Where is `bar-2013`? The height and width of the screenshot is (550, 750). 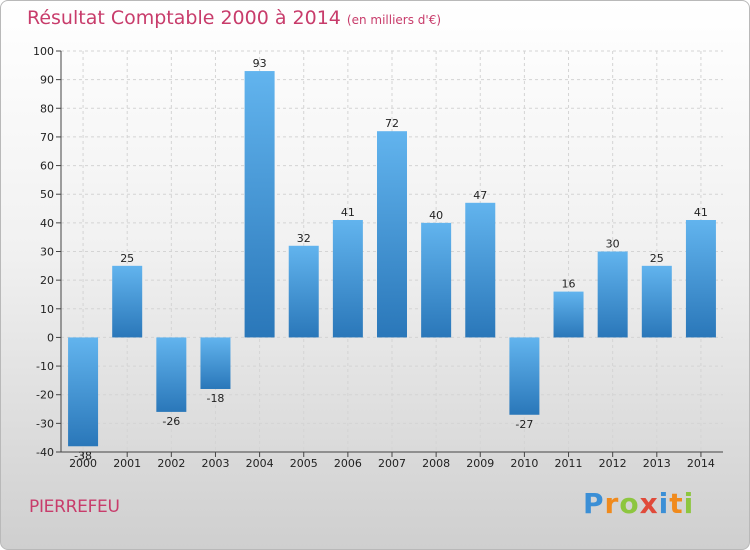 bar-2013 is located at coordinates (656, 301).